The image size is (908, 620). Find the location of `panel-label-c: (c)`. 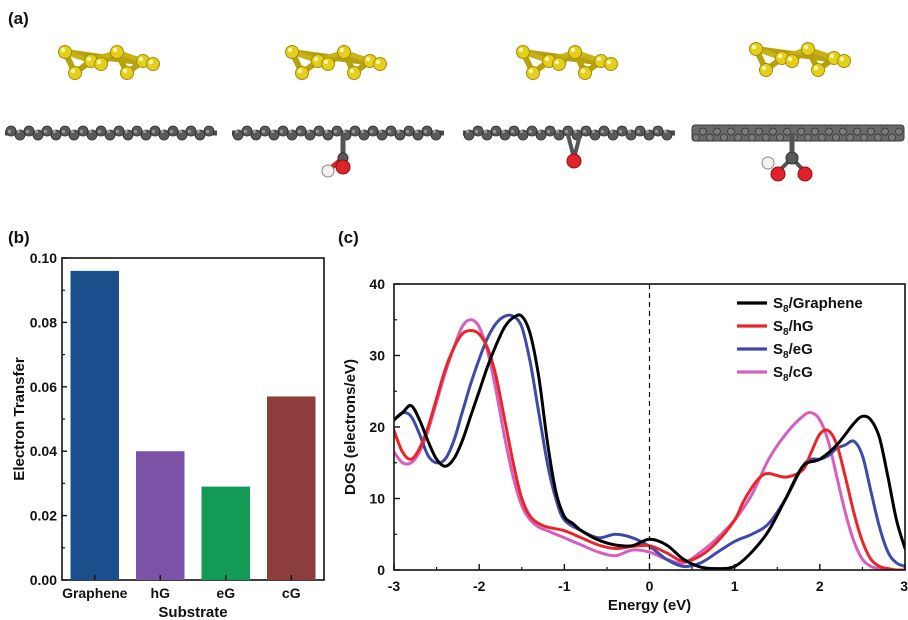

panel-label-c: (c) is located at coordinates (348, 237).